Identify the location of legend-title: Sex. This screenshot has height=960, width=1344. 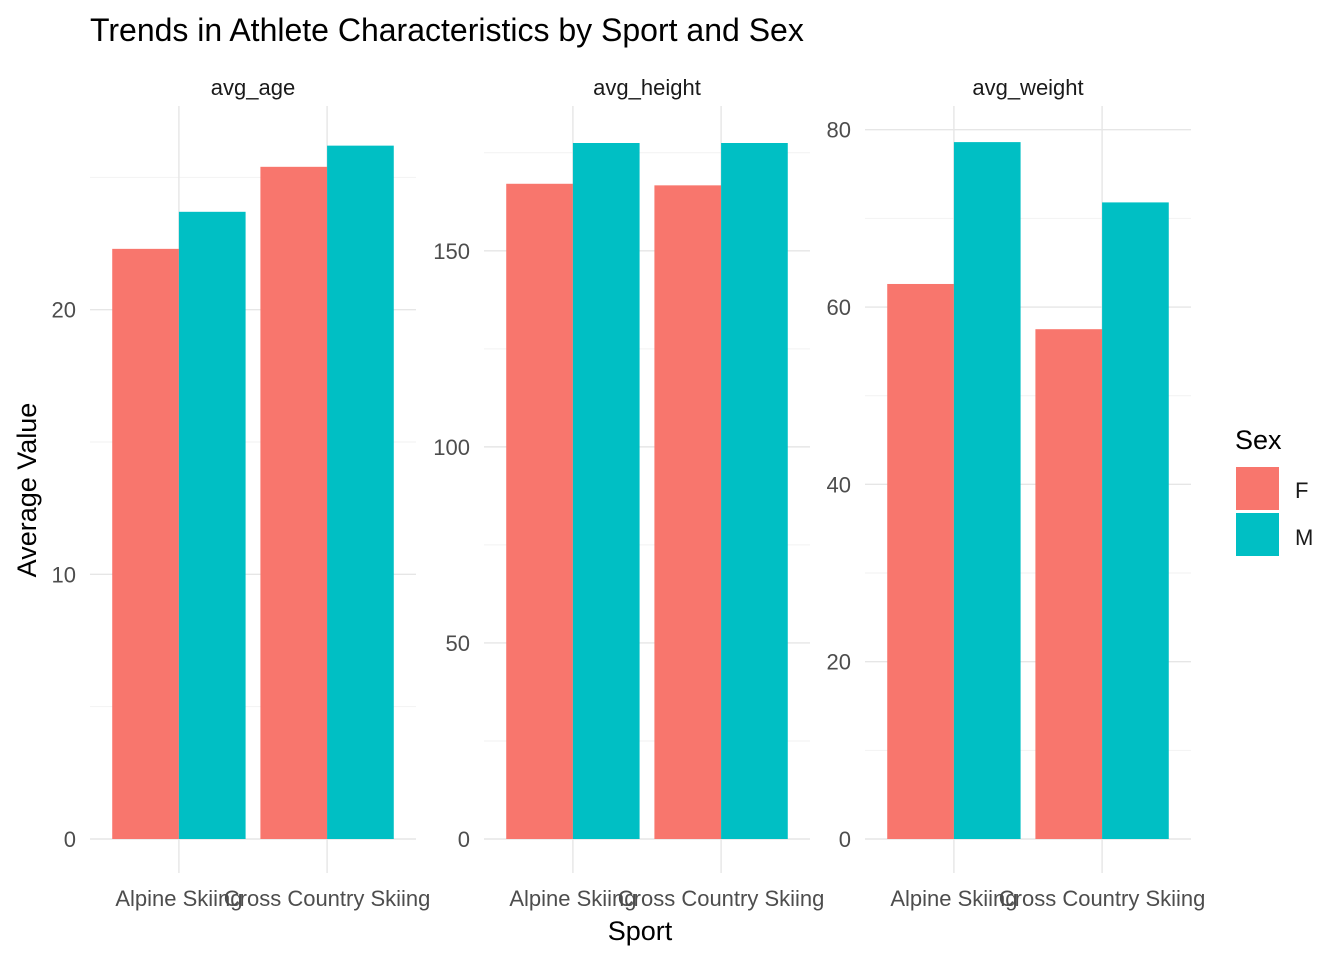
(1258, 440).